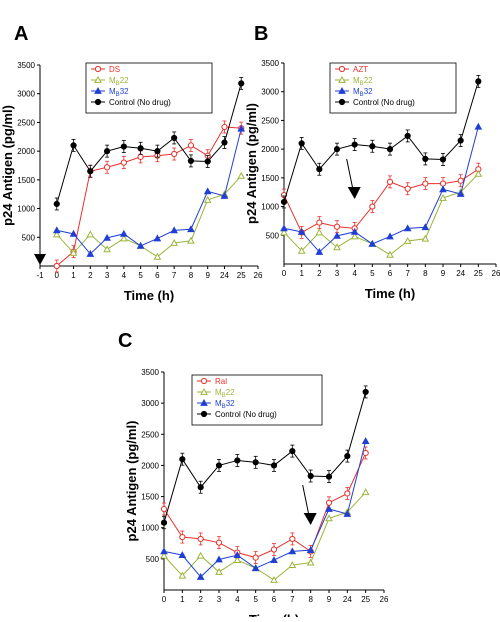 Image resolution: width=500 pixels, height=622 pixels. Describe the element at coordinates (384, 102) in the screenshot. I see `legend-label: Control (No drug)` at that location.